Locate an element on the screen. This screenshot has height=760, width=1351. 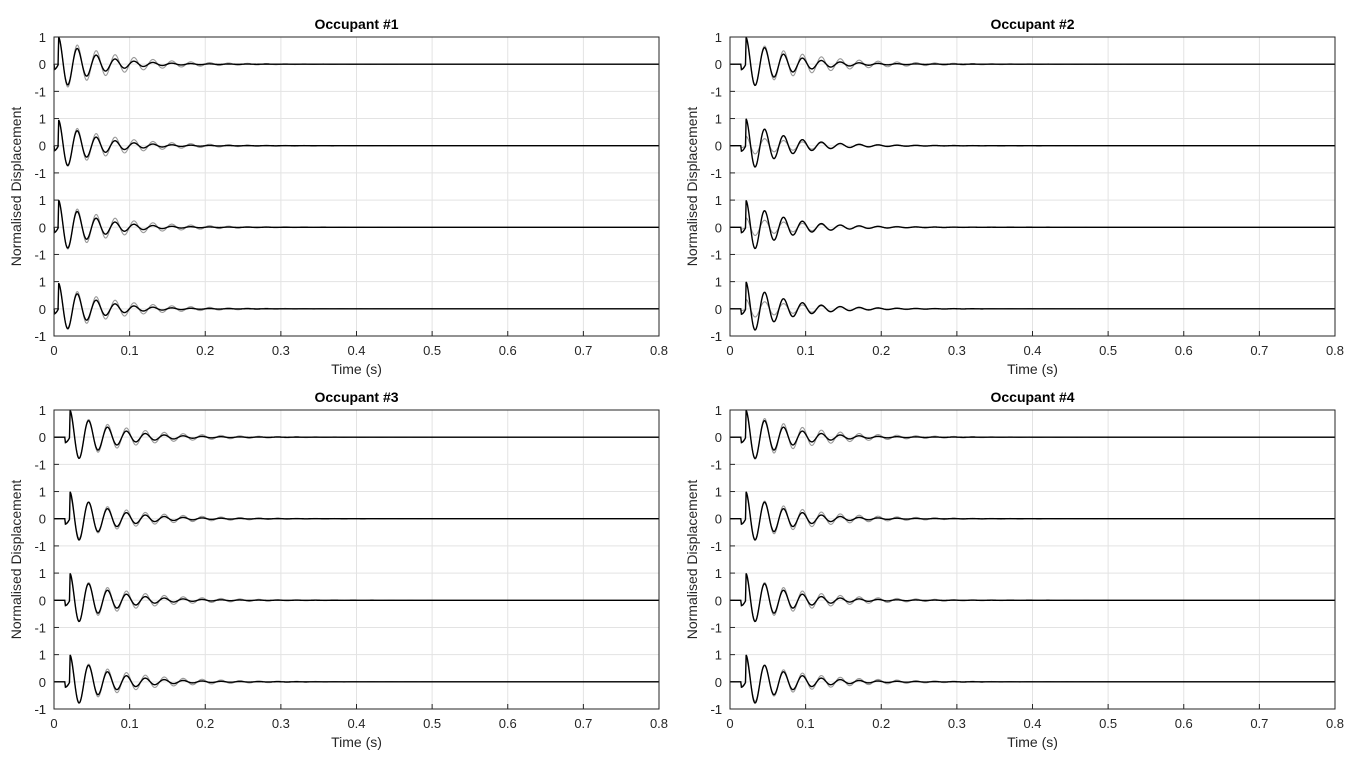
chart-title: Occupant #4 is located at coordinates (1032, 397).